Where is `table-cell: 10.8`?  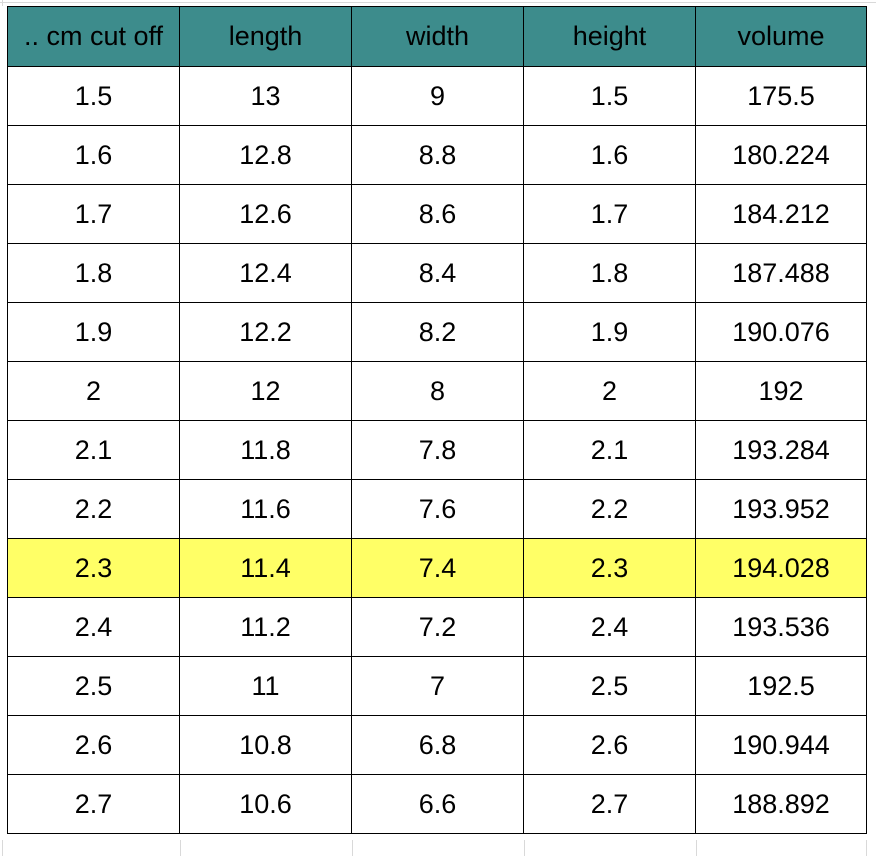 table-cell: 10.8 is located at coordinates (265, 745).